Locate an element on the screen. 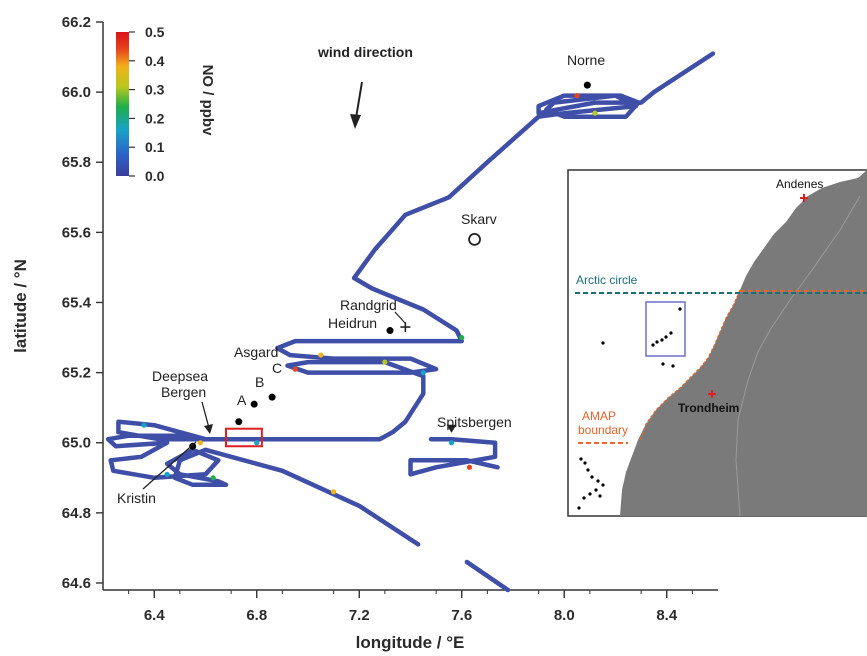  y-tick-label: 66.0 is located at coordinates (76, 92).